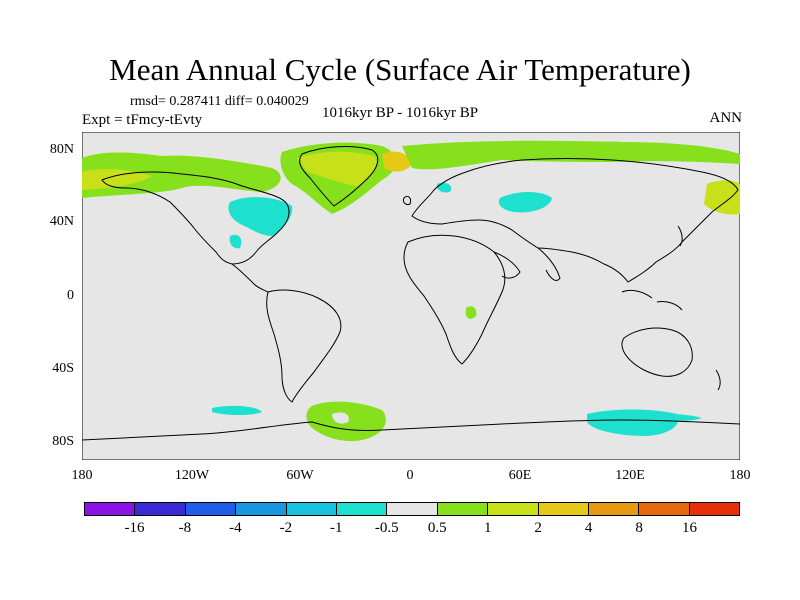  What do you see at coordinates (219, 101) in the screenshot?
I see `stats-text: rmsd= 0.287411 diff= 0.040029` at bounding box center [219, 101].